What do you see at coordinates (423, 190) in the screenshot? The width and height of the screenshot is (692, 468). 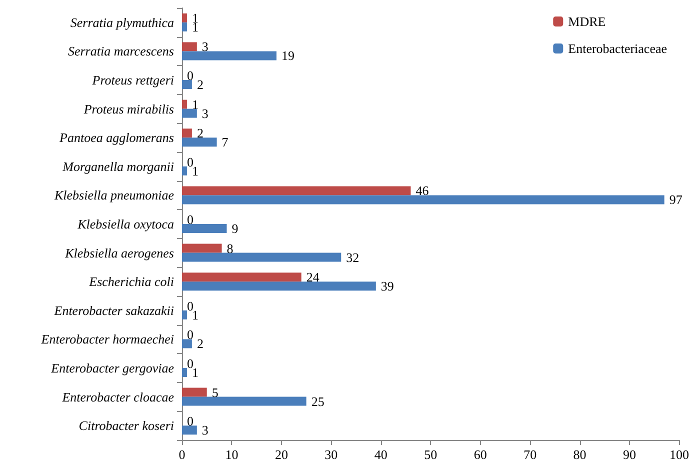 I see `data-label: 46` at bounding box center [423, 190].